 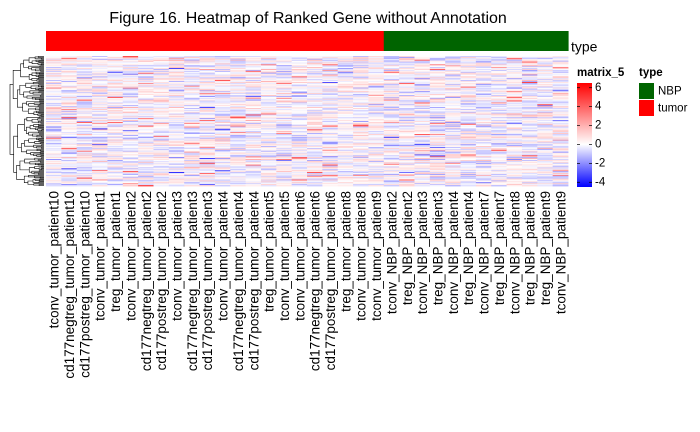 I want to click on annotation-cell-tumor, so click(x=100, y=41).